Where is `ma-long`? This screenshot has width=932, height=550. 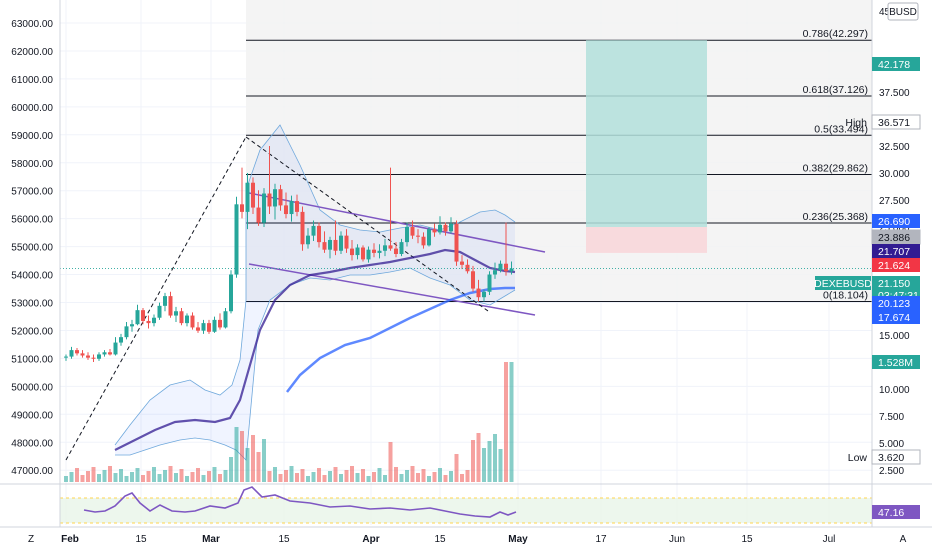 ma-long is located at coordinates (400, 339).